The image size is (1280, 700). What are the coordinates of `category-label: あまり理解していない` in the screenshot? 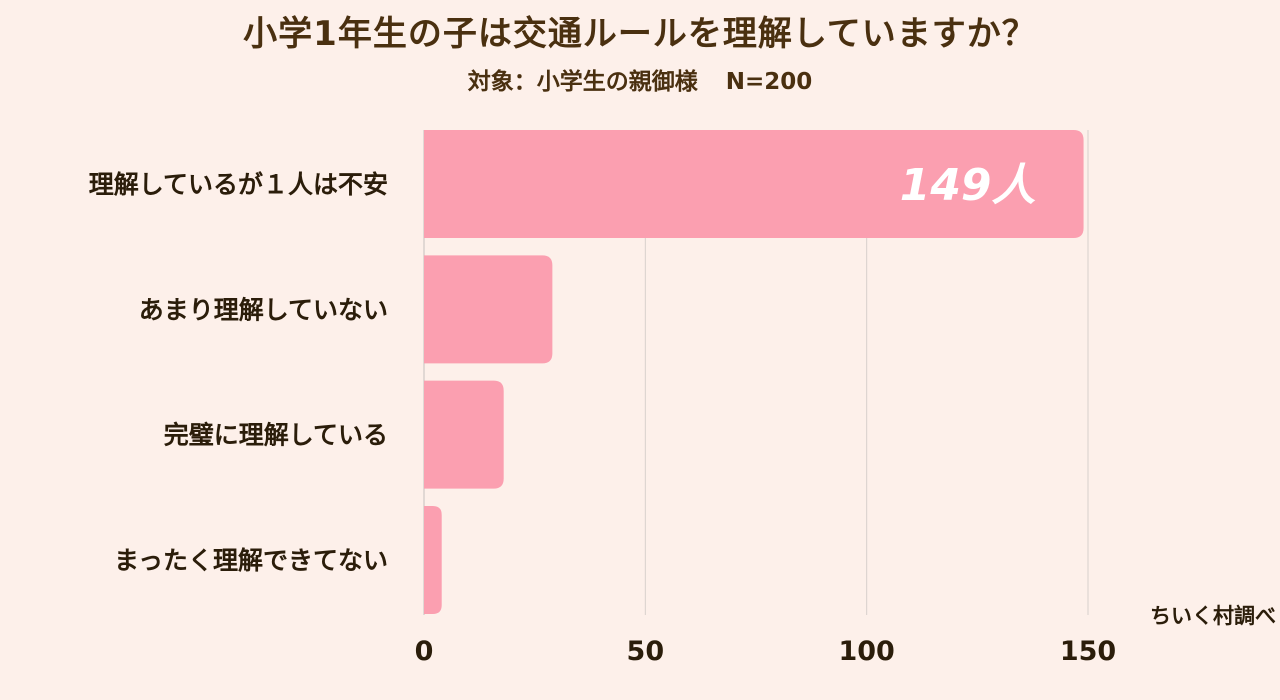 It's located at (263, 309).